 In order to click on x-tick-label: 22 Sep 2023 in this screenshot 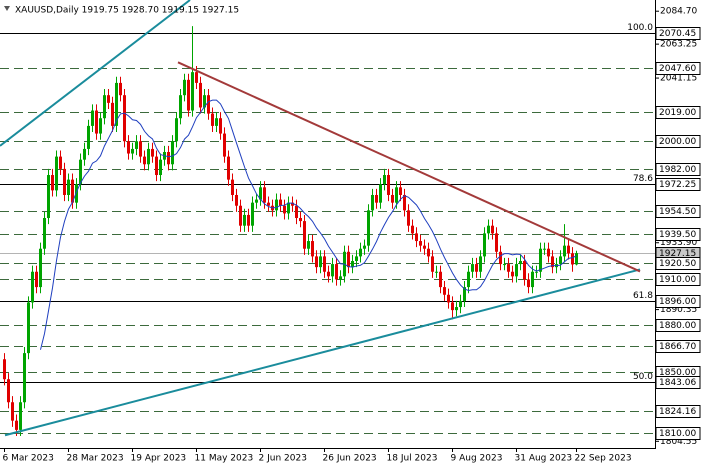, I will do `click(603, 459)`.